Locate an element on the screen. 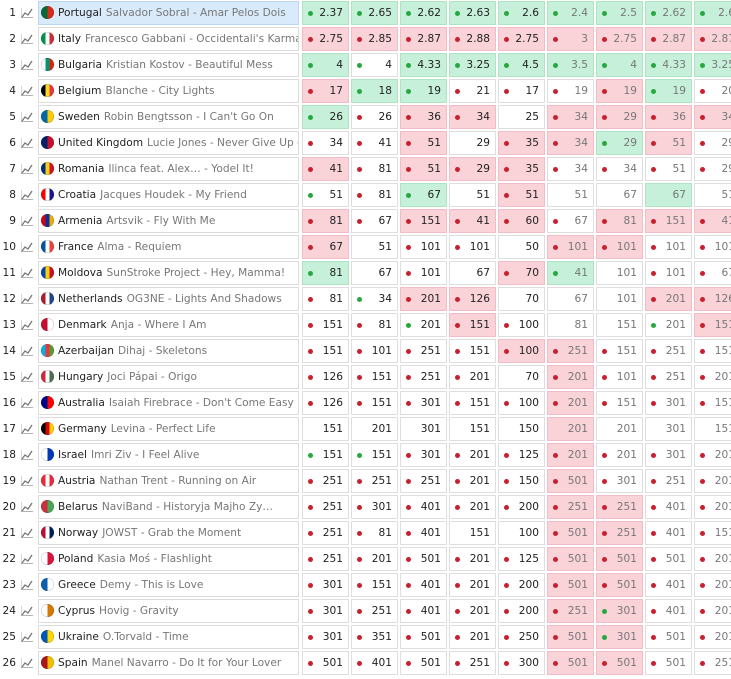 Image resolution: width=731 pixels, height=679 pixels. country-name: Israel is located at coordinates (72, 455).